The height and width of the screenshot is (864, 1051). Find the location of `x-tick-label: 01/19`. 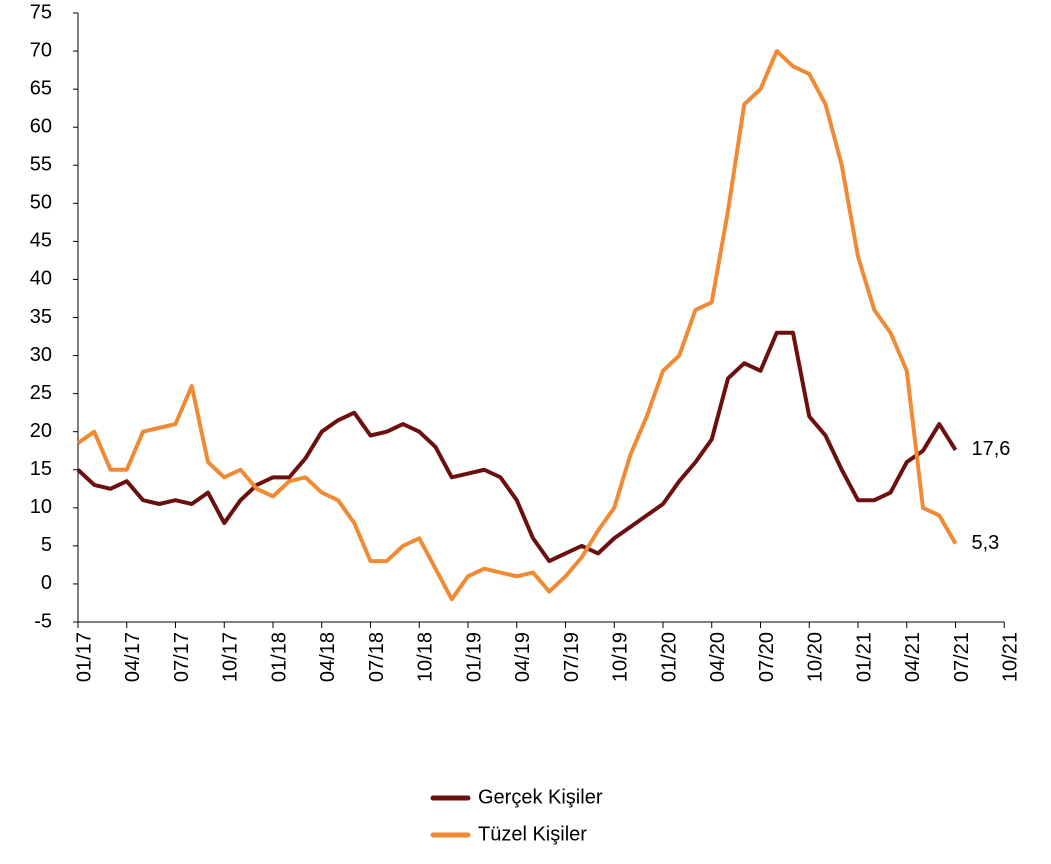

x-tick-label: 01/19 is located at coordinates (474, 657).